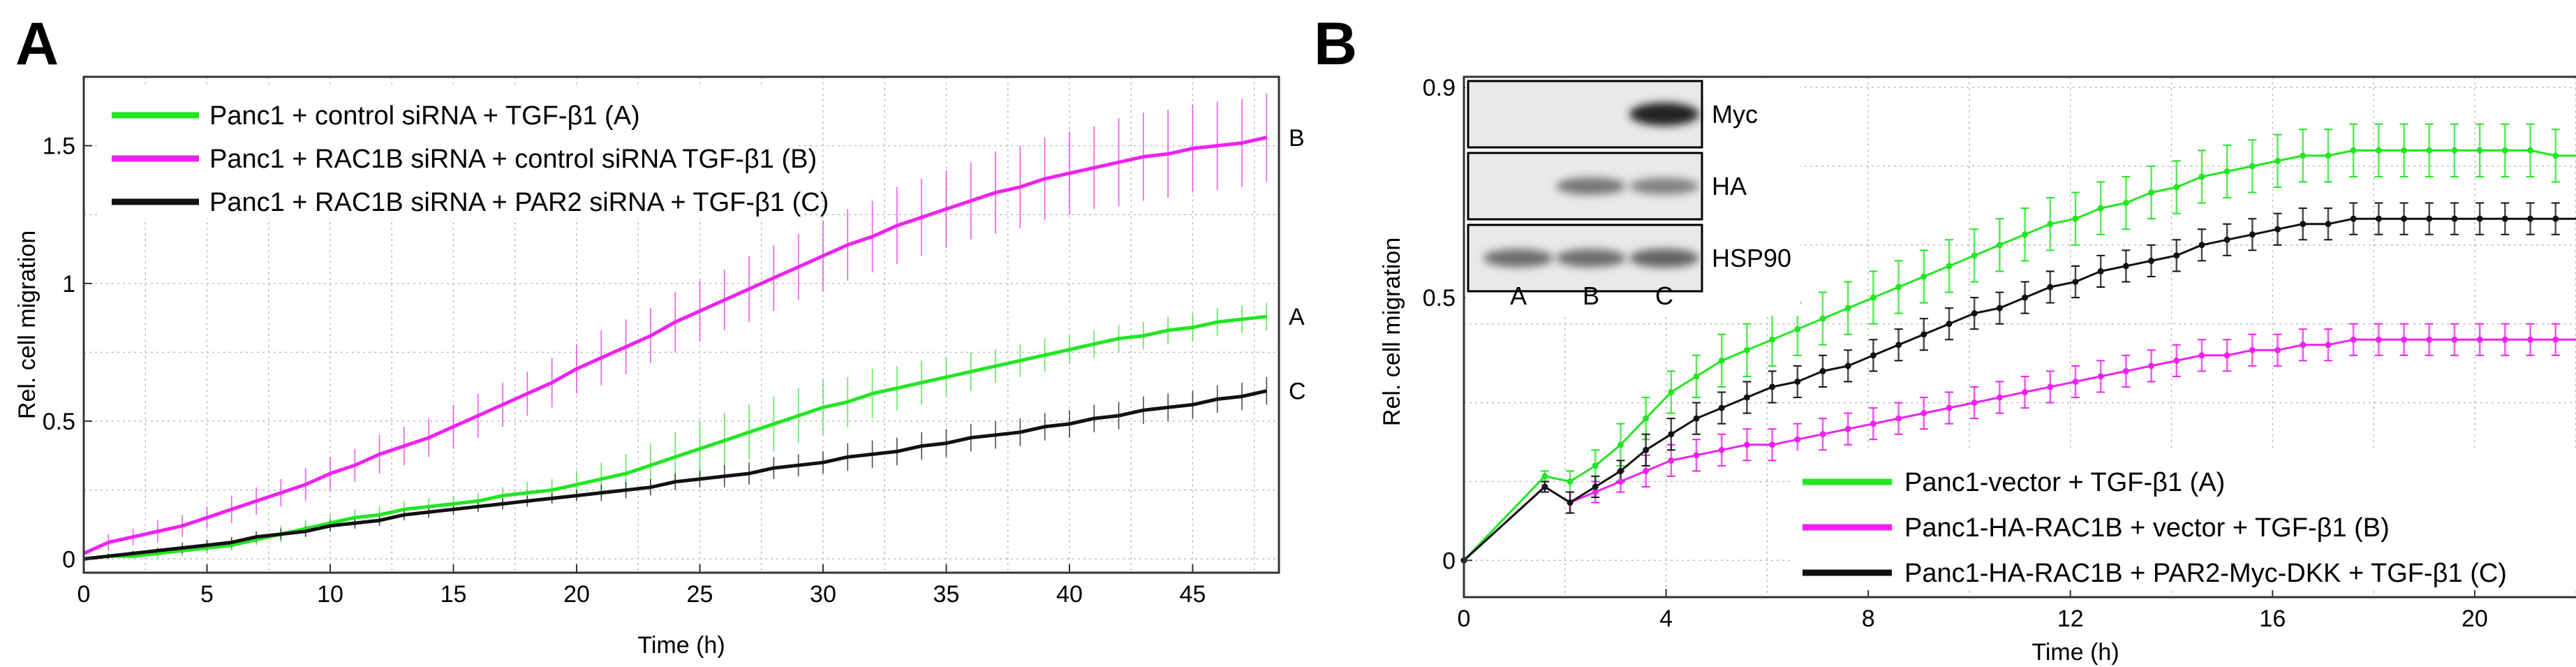 This screenshot has height=667, width=2576. What do you see at coordinates (576, 594) in the screenshot?
I see `a-x-tick-label: 20` at bounding box center [576, 594].